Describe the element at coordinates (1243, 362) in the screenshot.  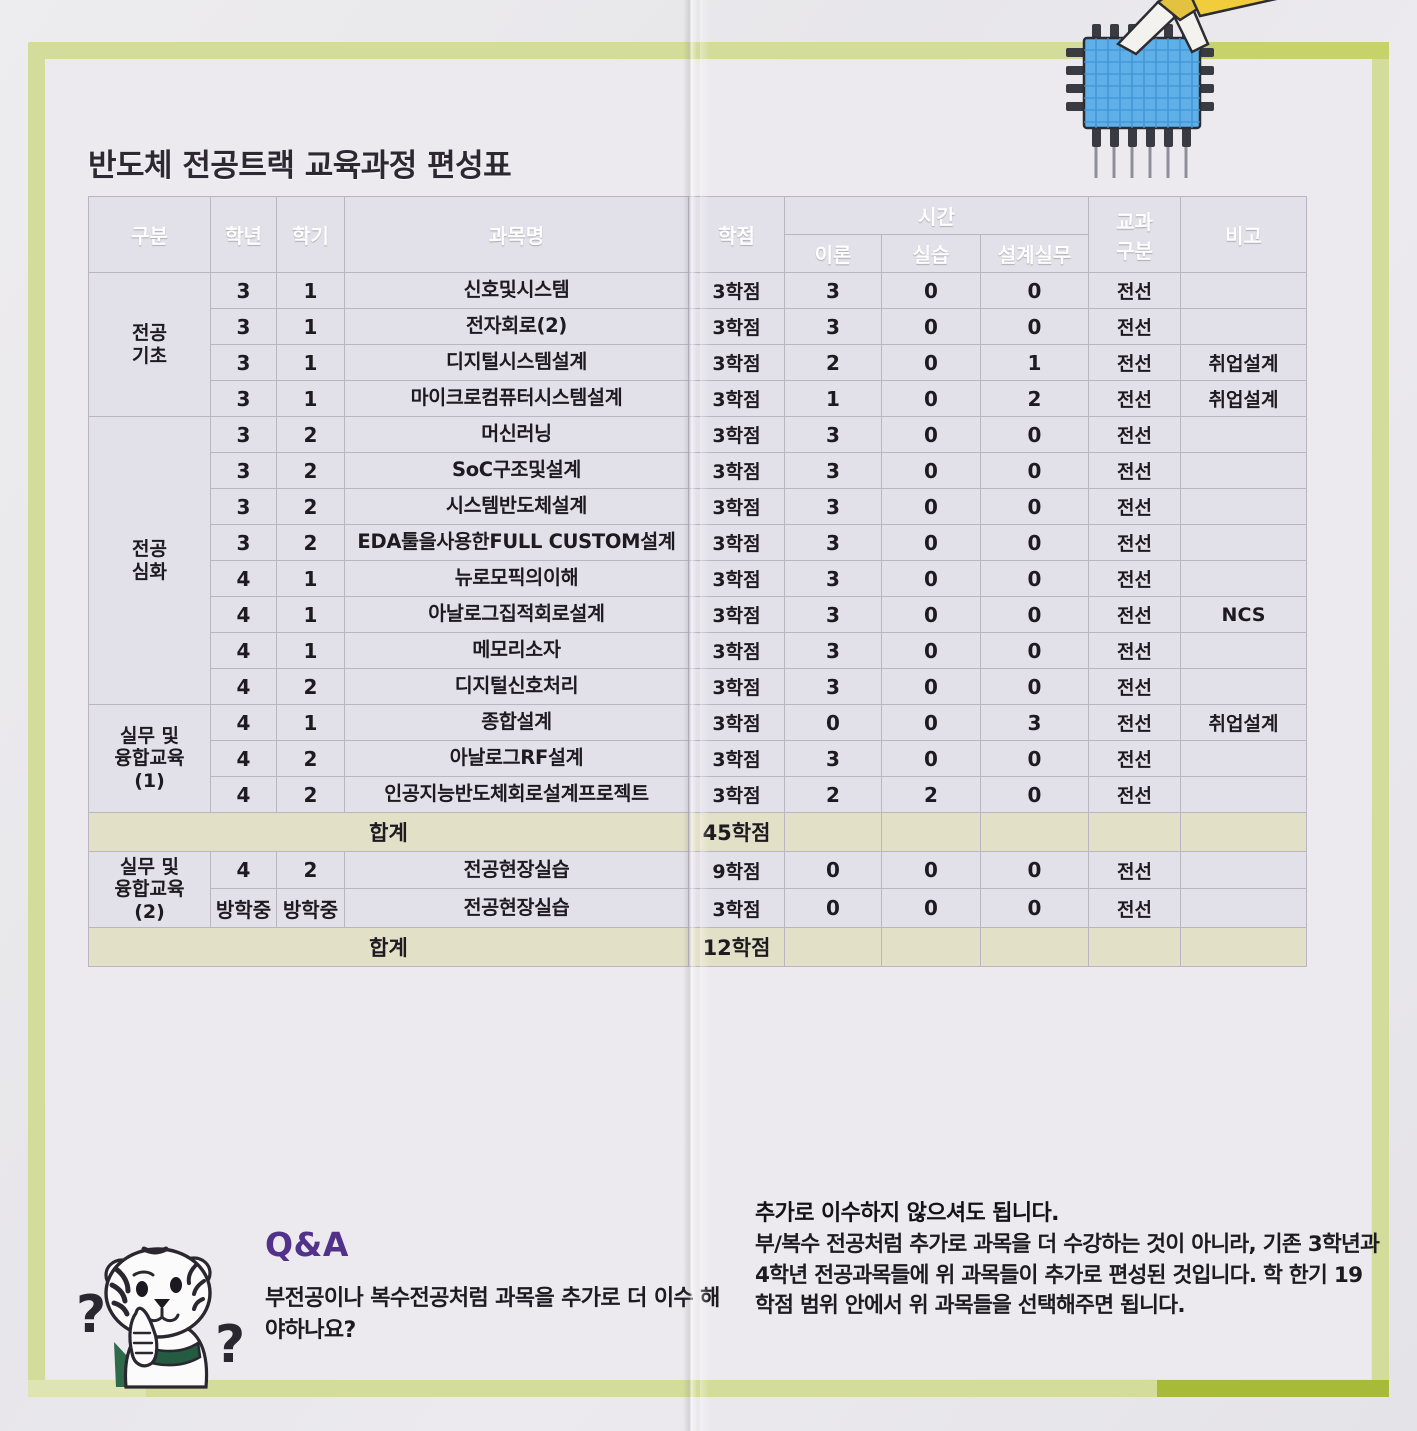
I see `cell-note: 취업설계` at that location.